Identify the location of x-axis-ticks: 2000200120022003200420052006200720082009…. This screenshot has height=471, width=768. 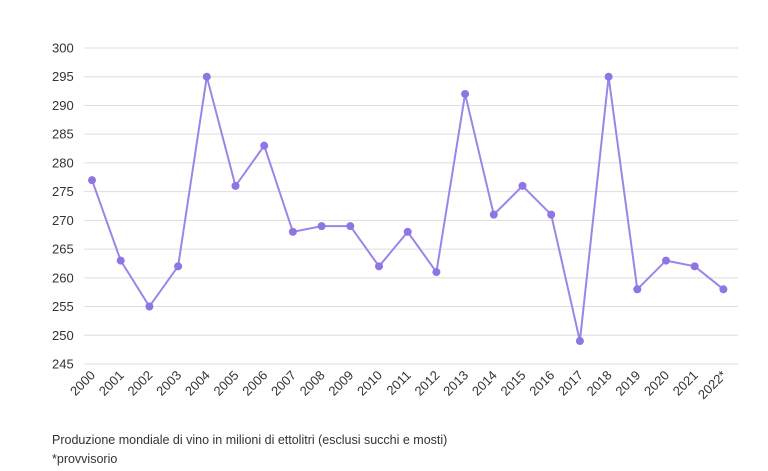
(398, 385).